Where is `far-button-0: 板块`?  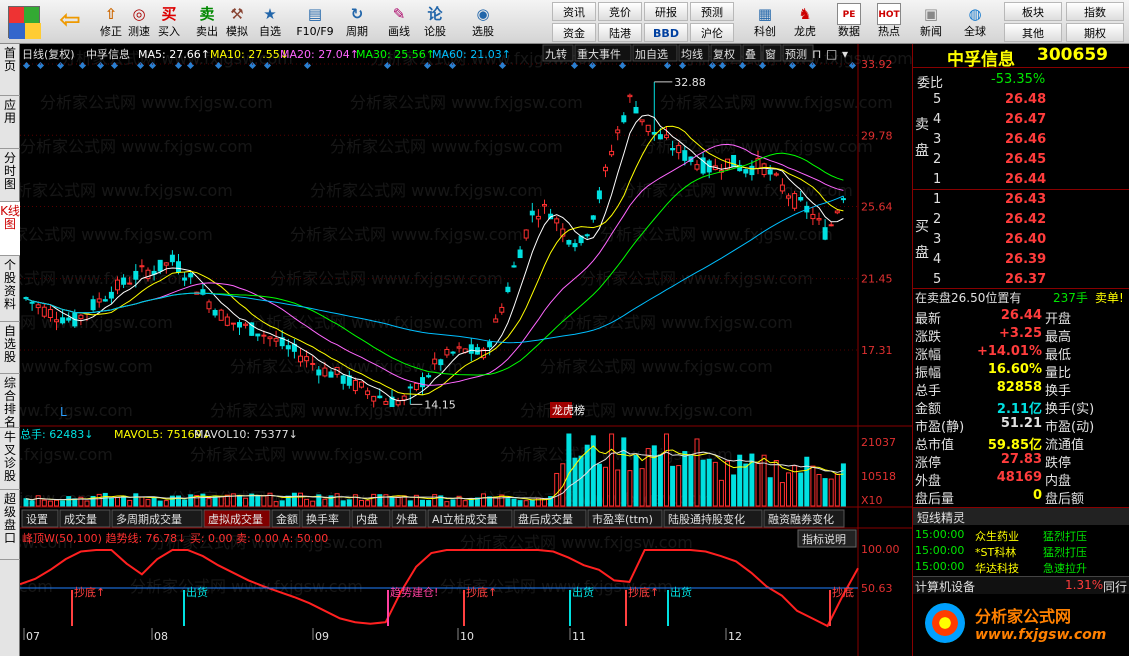 far-button-0: 板块 is located at coordinates (1033, 11).